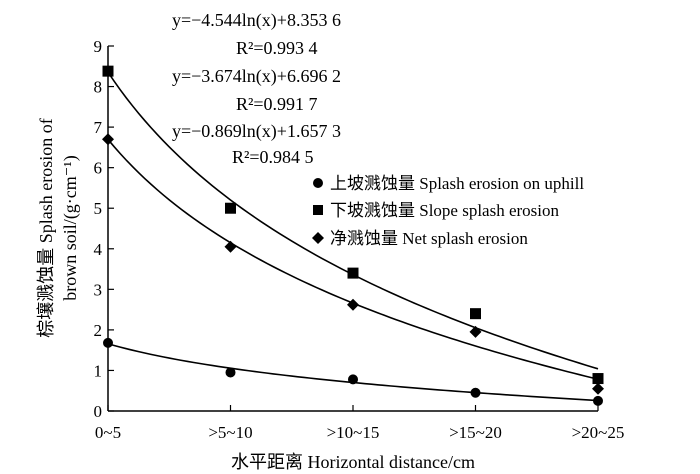 This screenshot has height=474, width=700. Describe the element at coordinates (256, 20) in the screenshot. I see `equation-slope-splash: y=−4.544ln(x)+8.353 6` at that location.